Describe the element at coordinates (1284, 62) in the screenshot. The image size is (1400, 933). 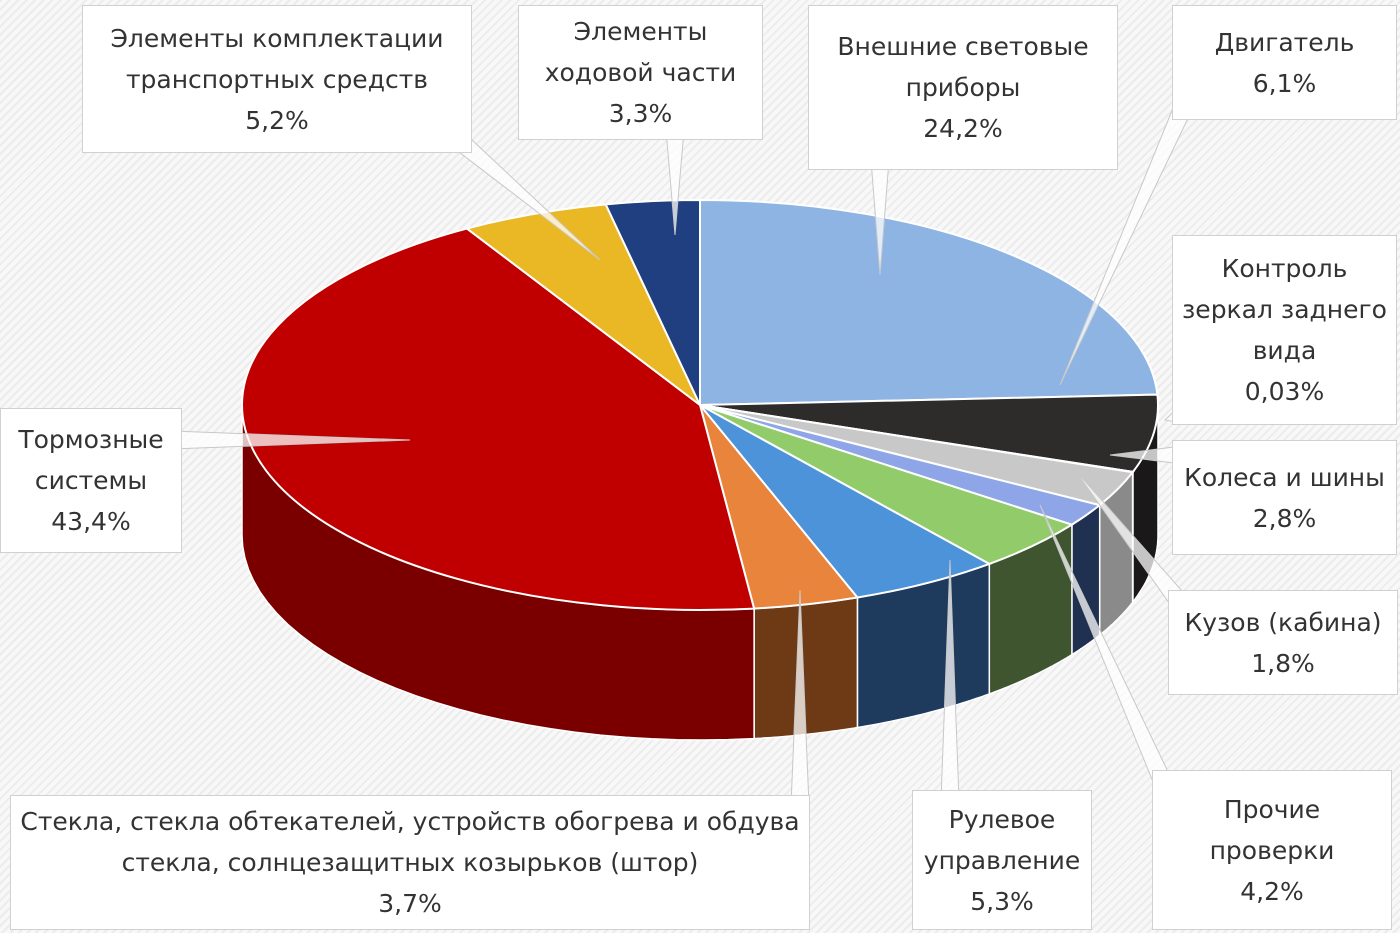
I see `data-label: Двигатель 6,1%` at that location.